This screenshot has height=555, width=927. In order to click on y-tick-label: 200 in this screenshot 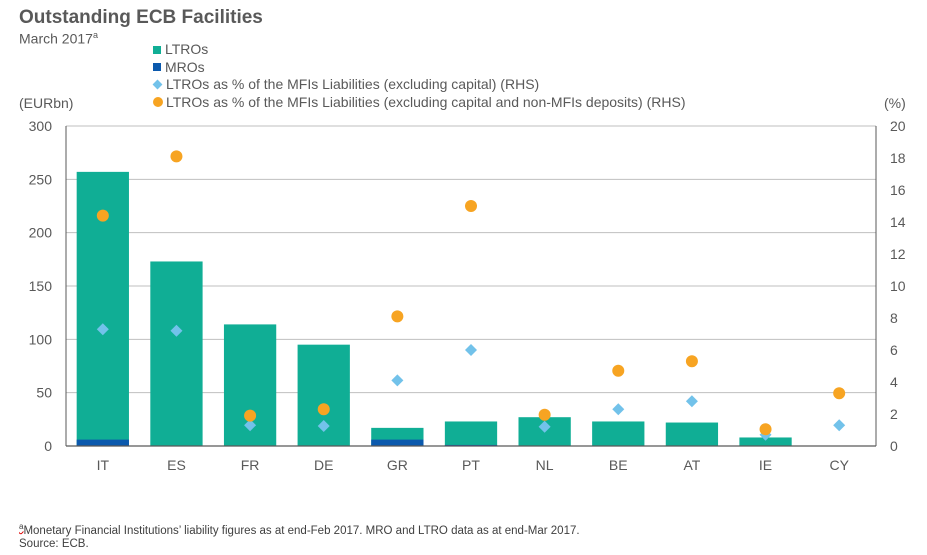, I will do `click(41, 233)`.